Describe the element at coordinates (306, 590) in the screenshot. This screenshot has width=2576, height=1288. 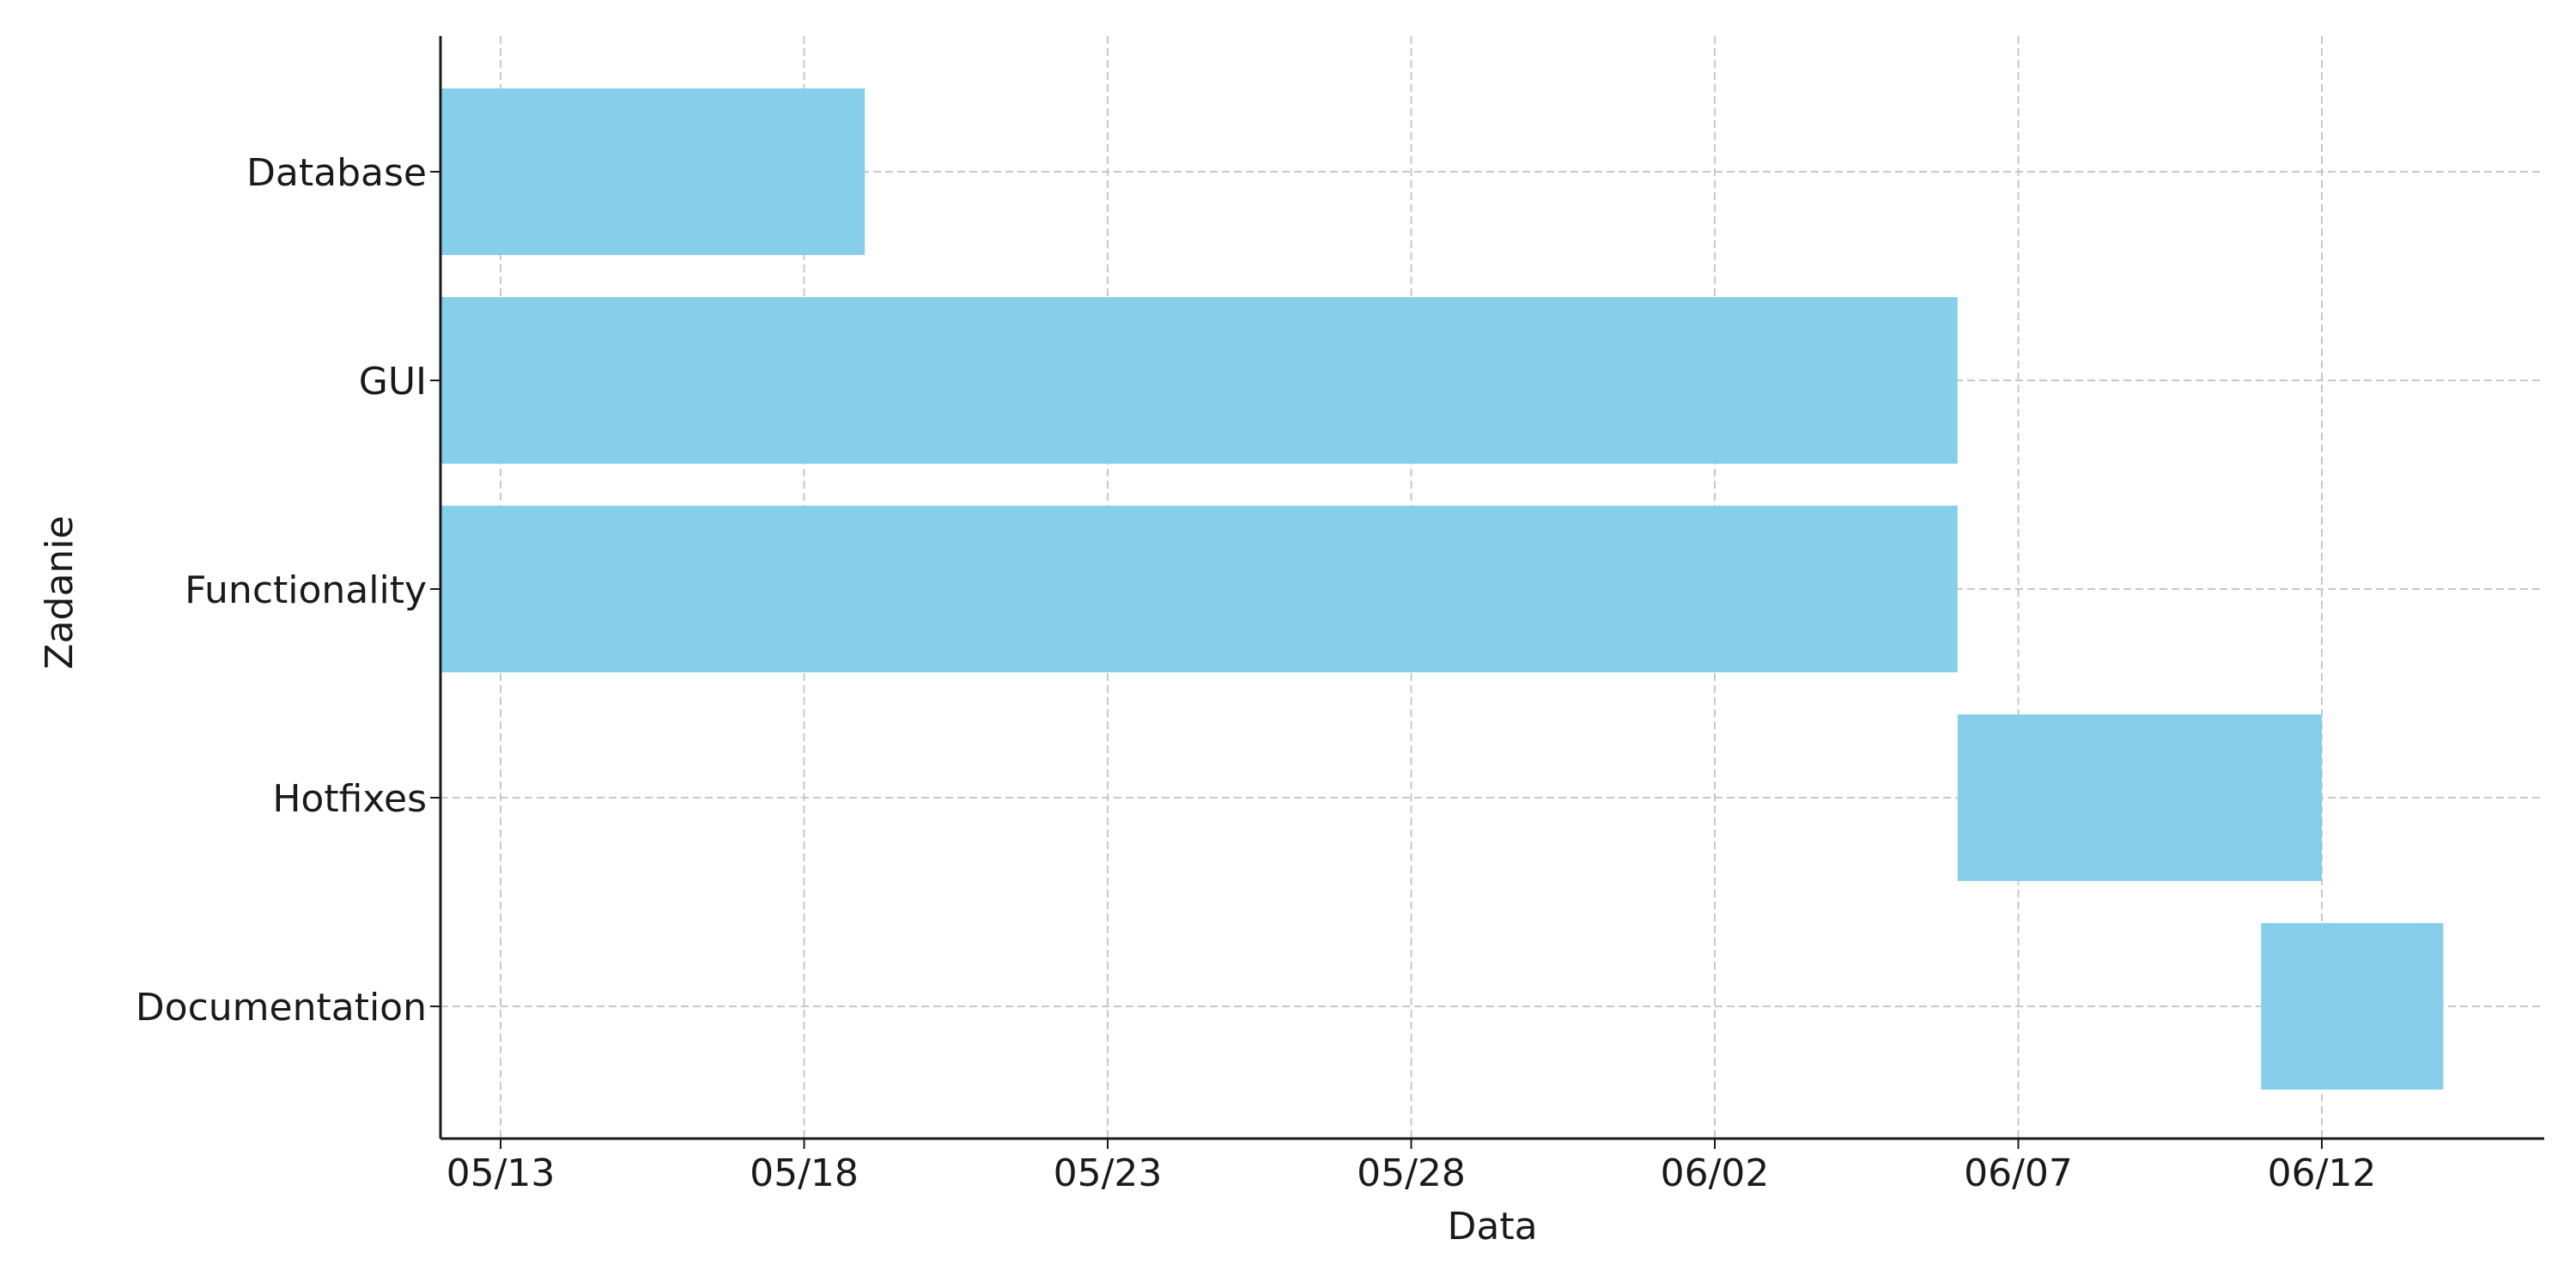
I see `y-tick-label: Functionality` at that location.